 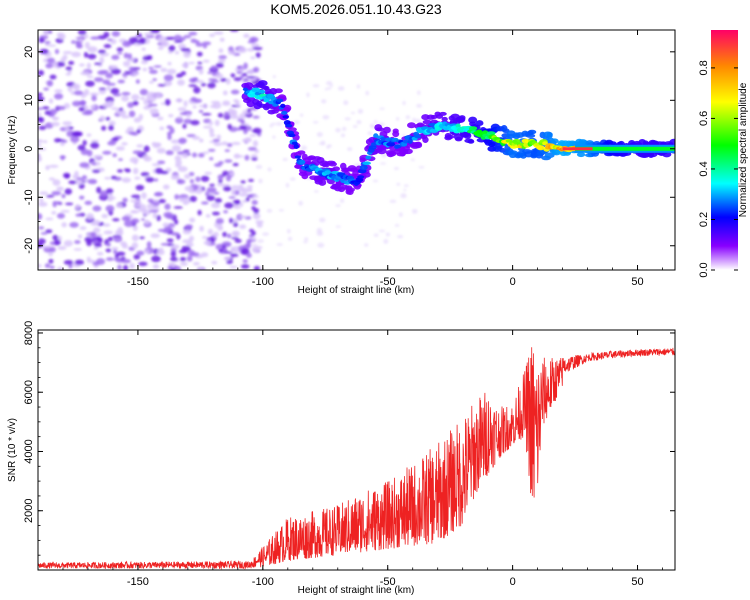 I want to click on y-tick-label: 6000, so click(x=29, y=392).